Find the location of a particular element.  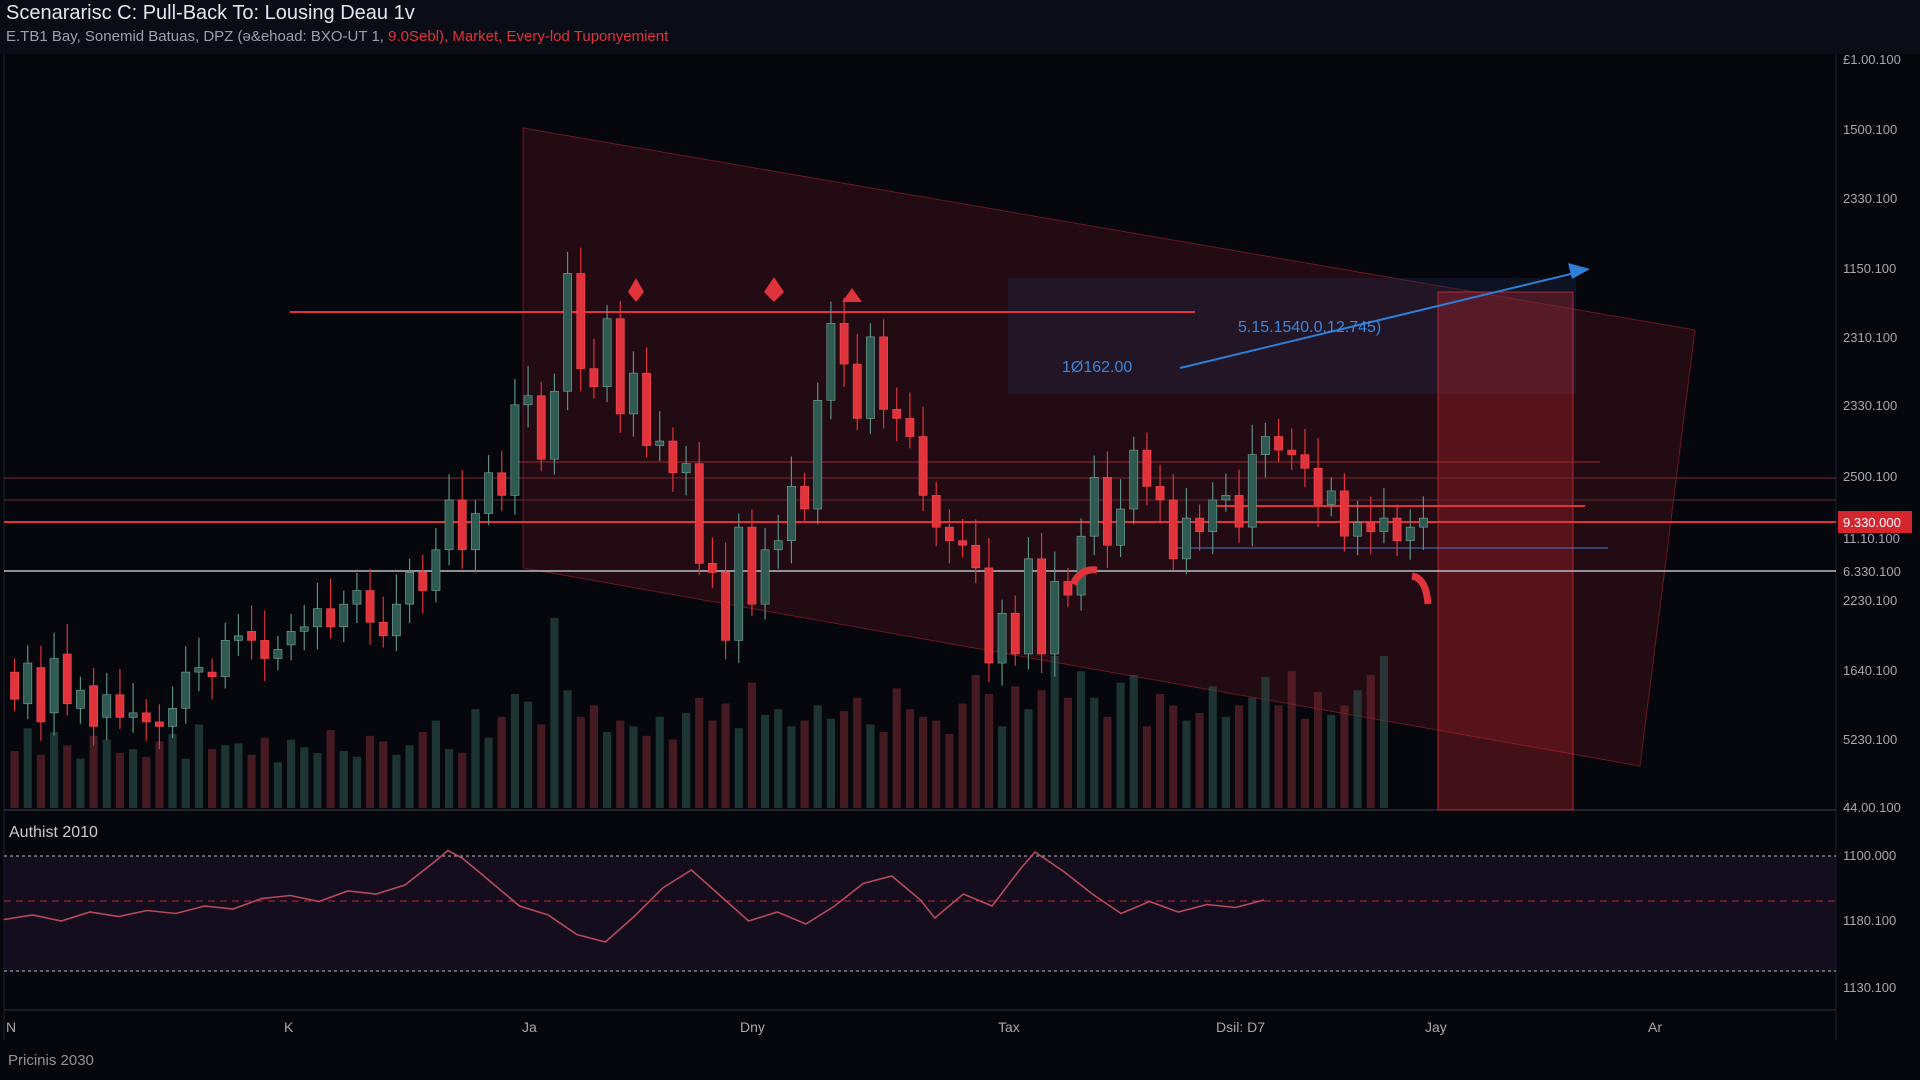

oscillator-line is located at coordinates (634, 896).